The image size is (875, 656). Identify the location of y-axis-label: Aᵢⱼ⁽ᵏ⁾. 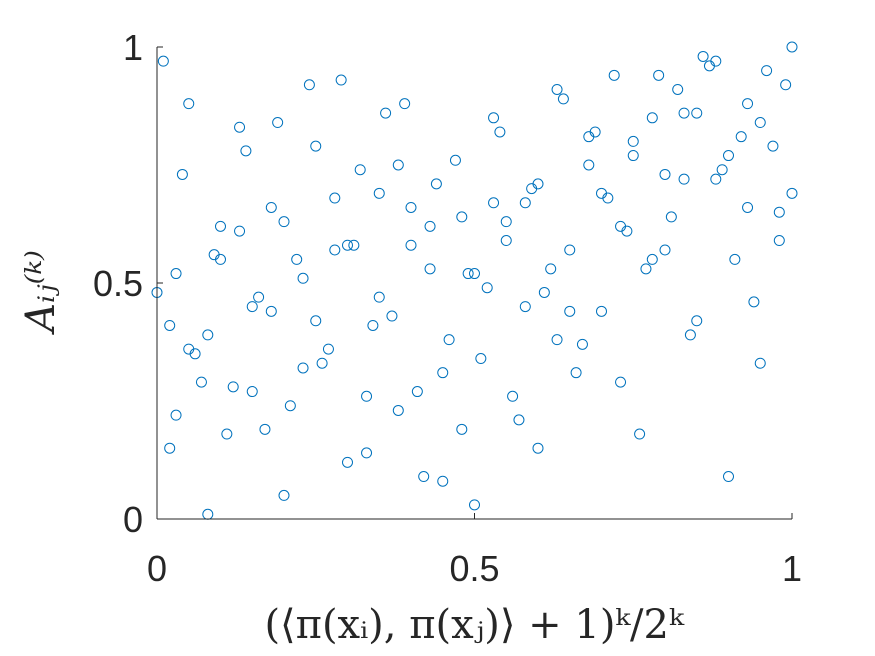
(41, 293).